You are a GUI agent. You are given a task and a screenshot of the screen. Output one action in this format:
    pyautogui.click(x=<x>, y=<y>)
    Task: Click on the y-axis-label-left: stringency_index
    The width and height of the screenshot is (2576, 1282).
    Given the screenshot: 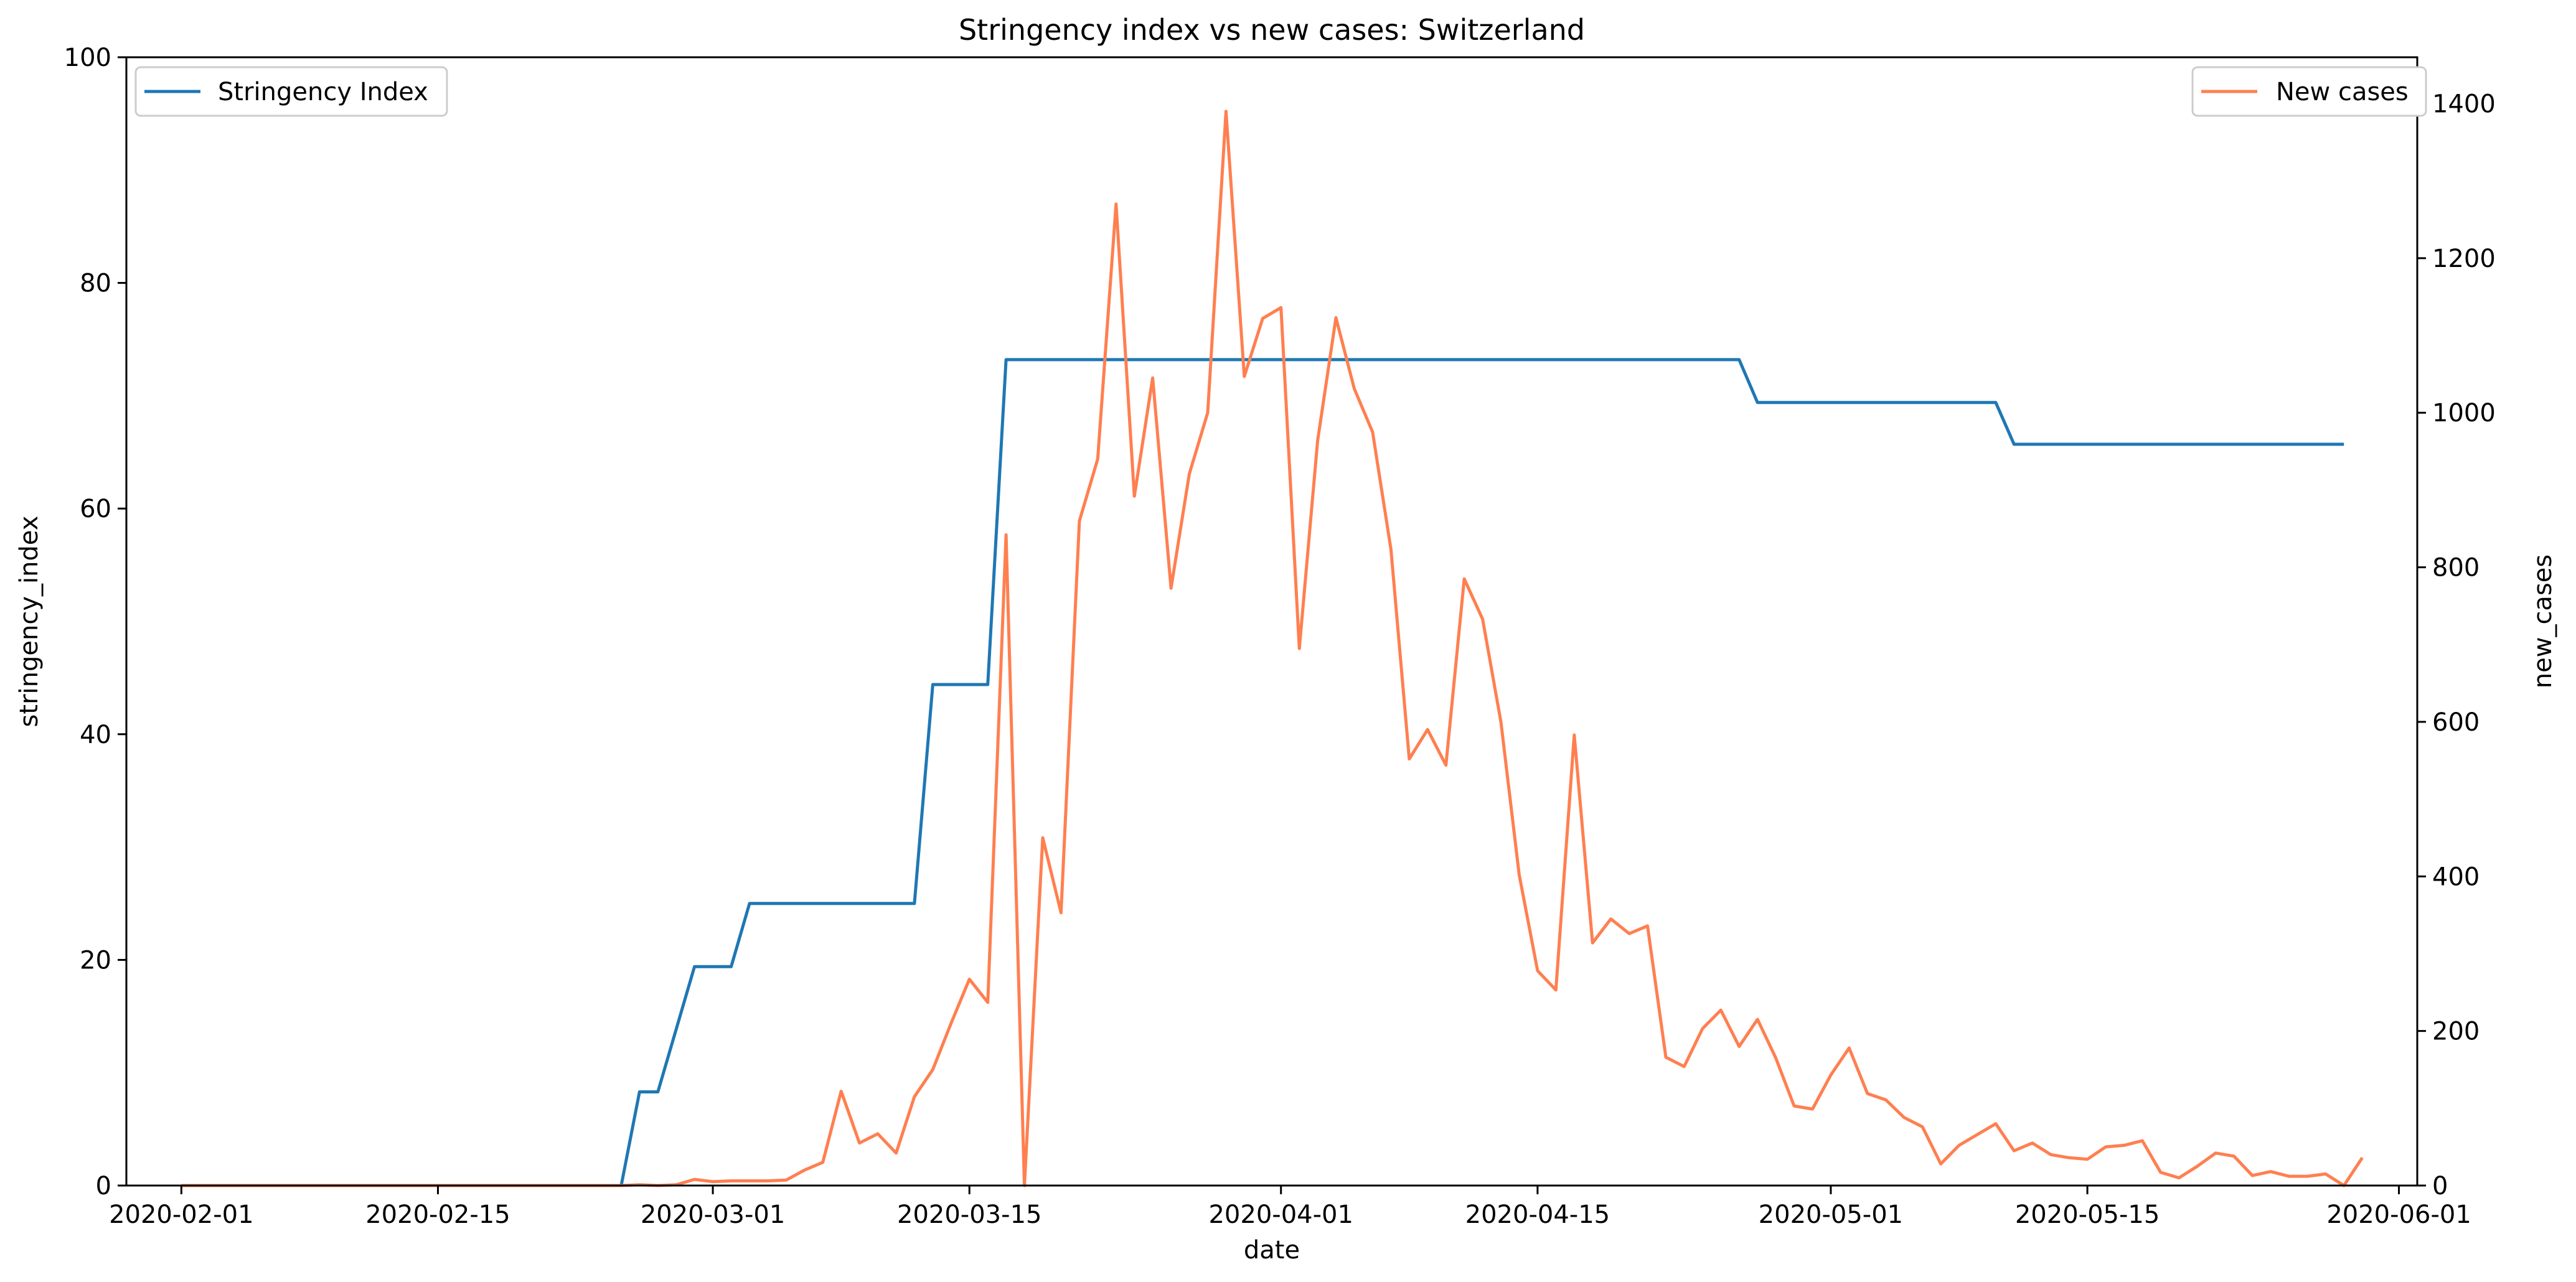 What is the action you would take?
    pyautogui.click(x=29, y=622)
    